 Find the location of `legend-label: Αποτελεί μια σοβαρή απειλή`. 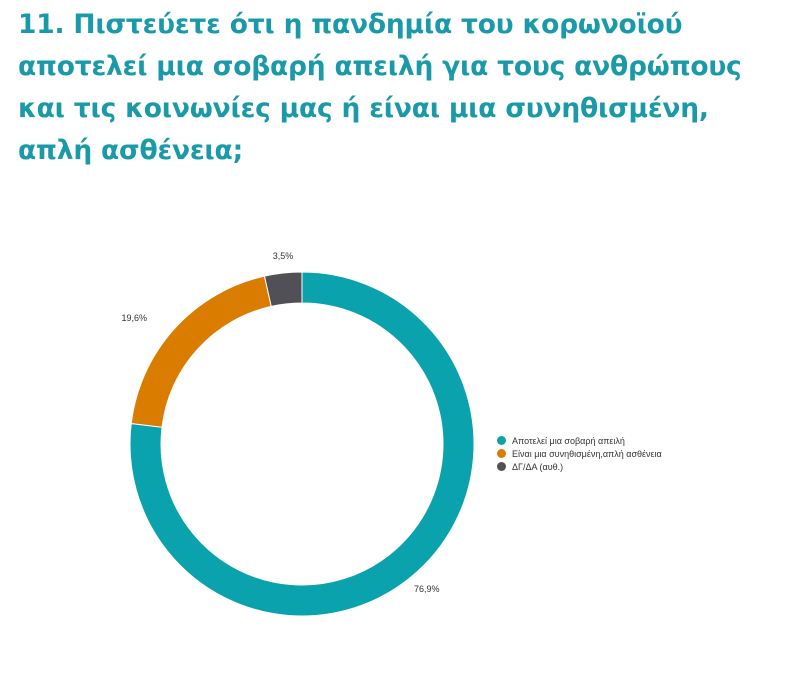

legend-label: Αποτελεί μια σοβαρή απειλή is located at coordinates (568, 440).